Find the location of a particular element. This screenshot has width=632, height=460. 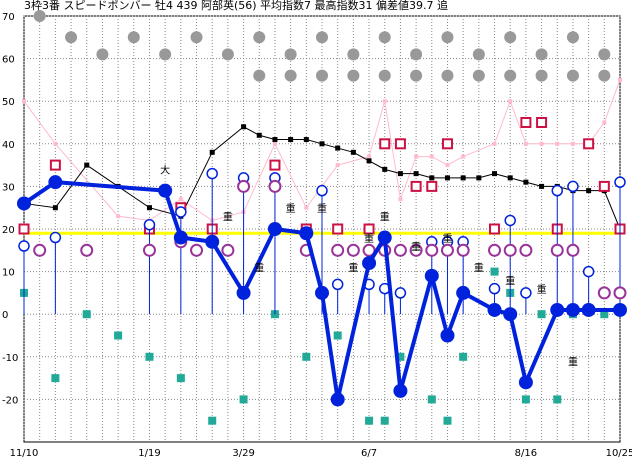

y-tick-label: 30 is located at coordinates (8, 187).